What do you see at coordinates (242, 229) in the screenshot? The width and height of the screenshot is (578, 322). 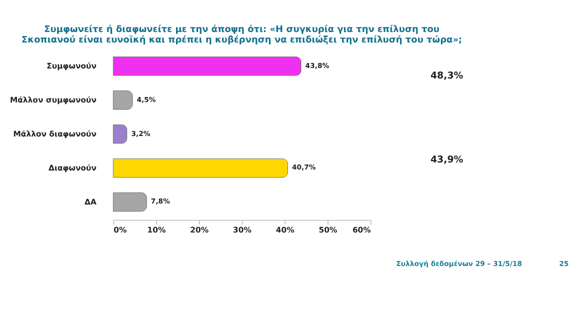 I see `x-tick-label: 30%` at bounding box center [242, 229].